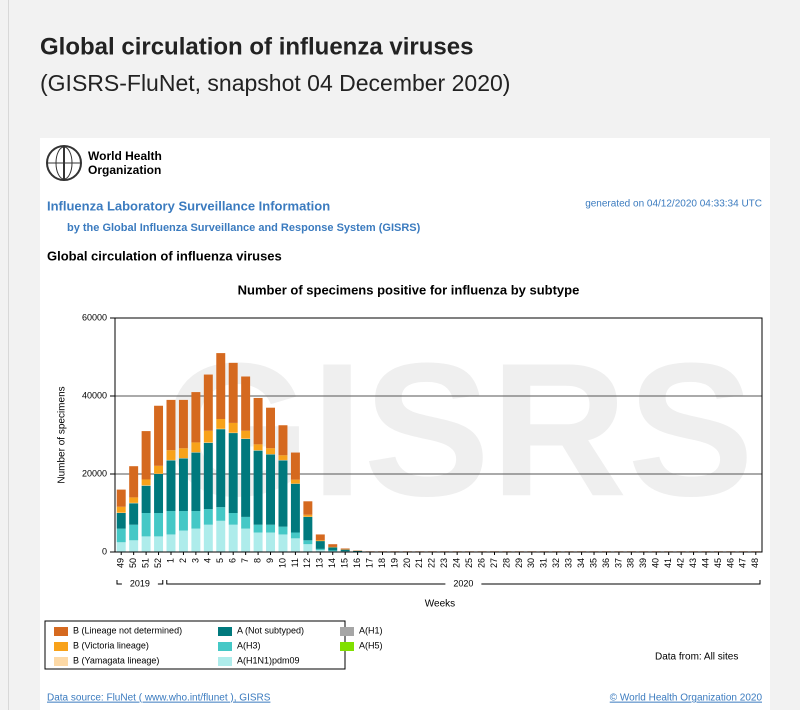  I want to click on x-tick-label: 31, so click(544, 563).